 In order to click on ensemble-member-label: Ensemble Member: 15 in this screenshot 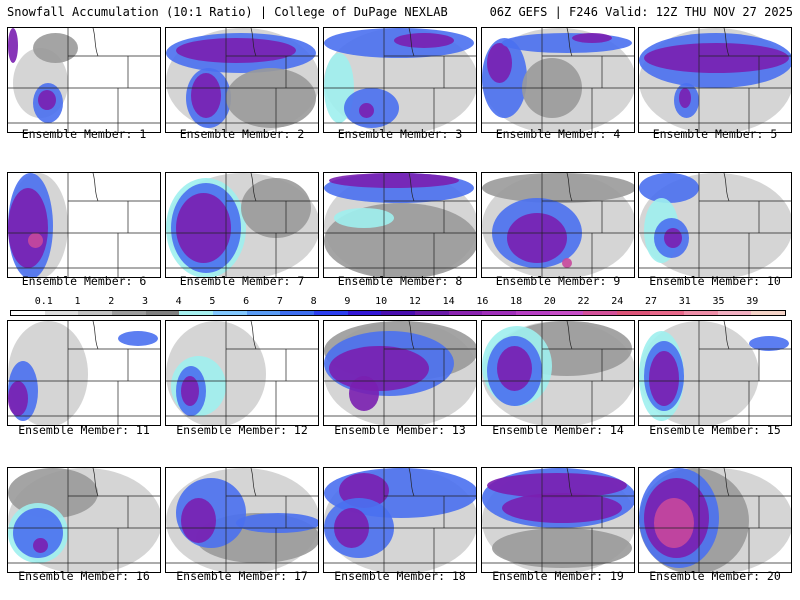, I will do `click(715, 430)`.